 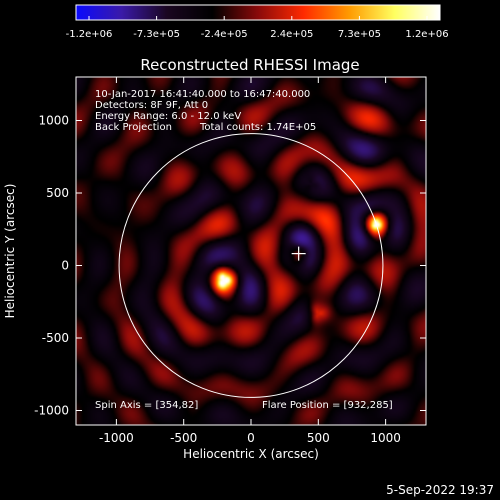 I want to click on y-axis-label: Heliocentric Y (arcsec), so click(x=10, y=251).